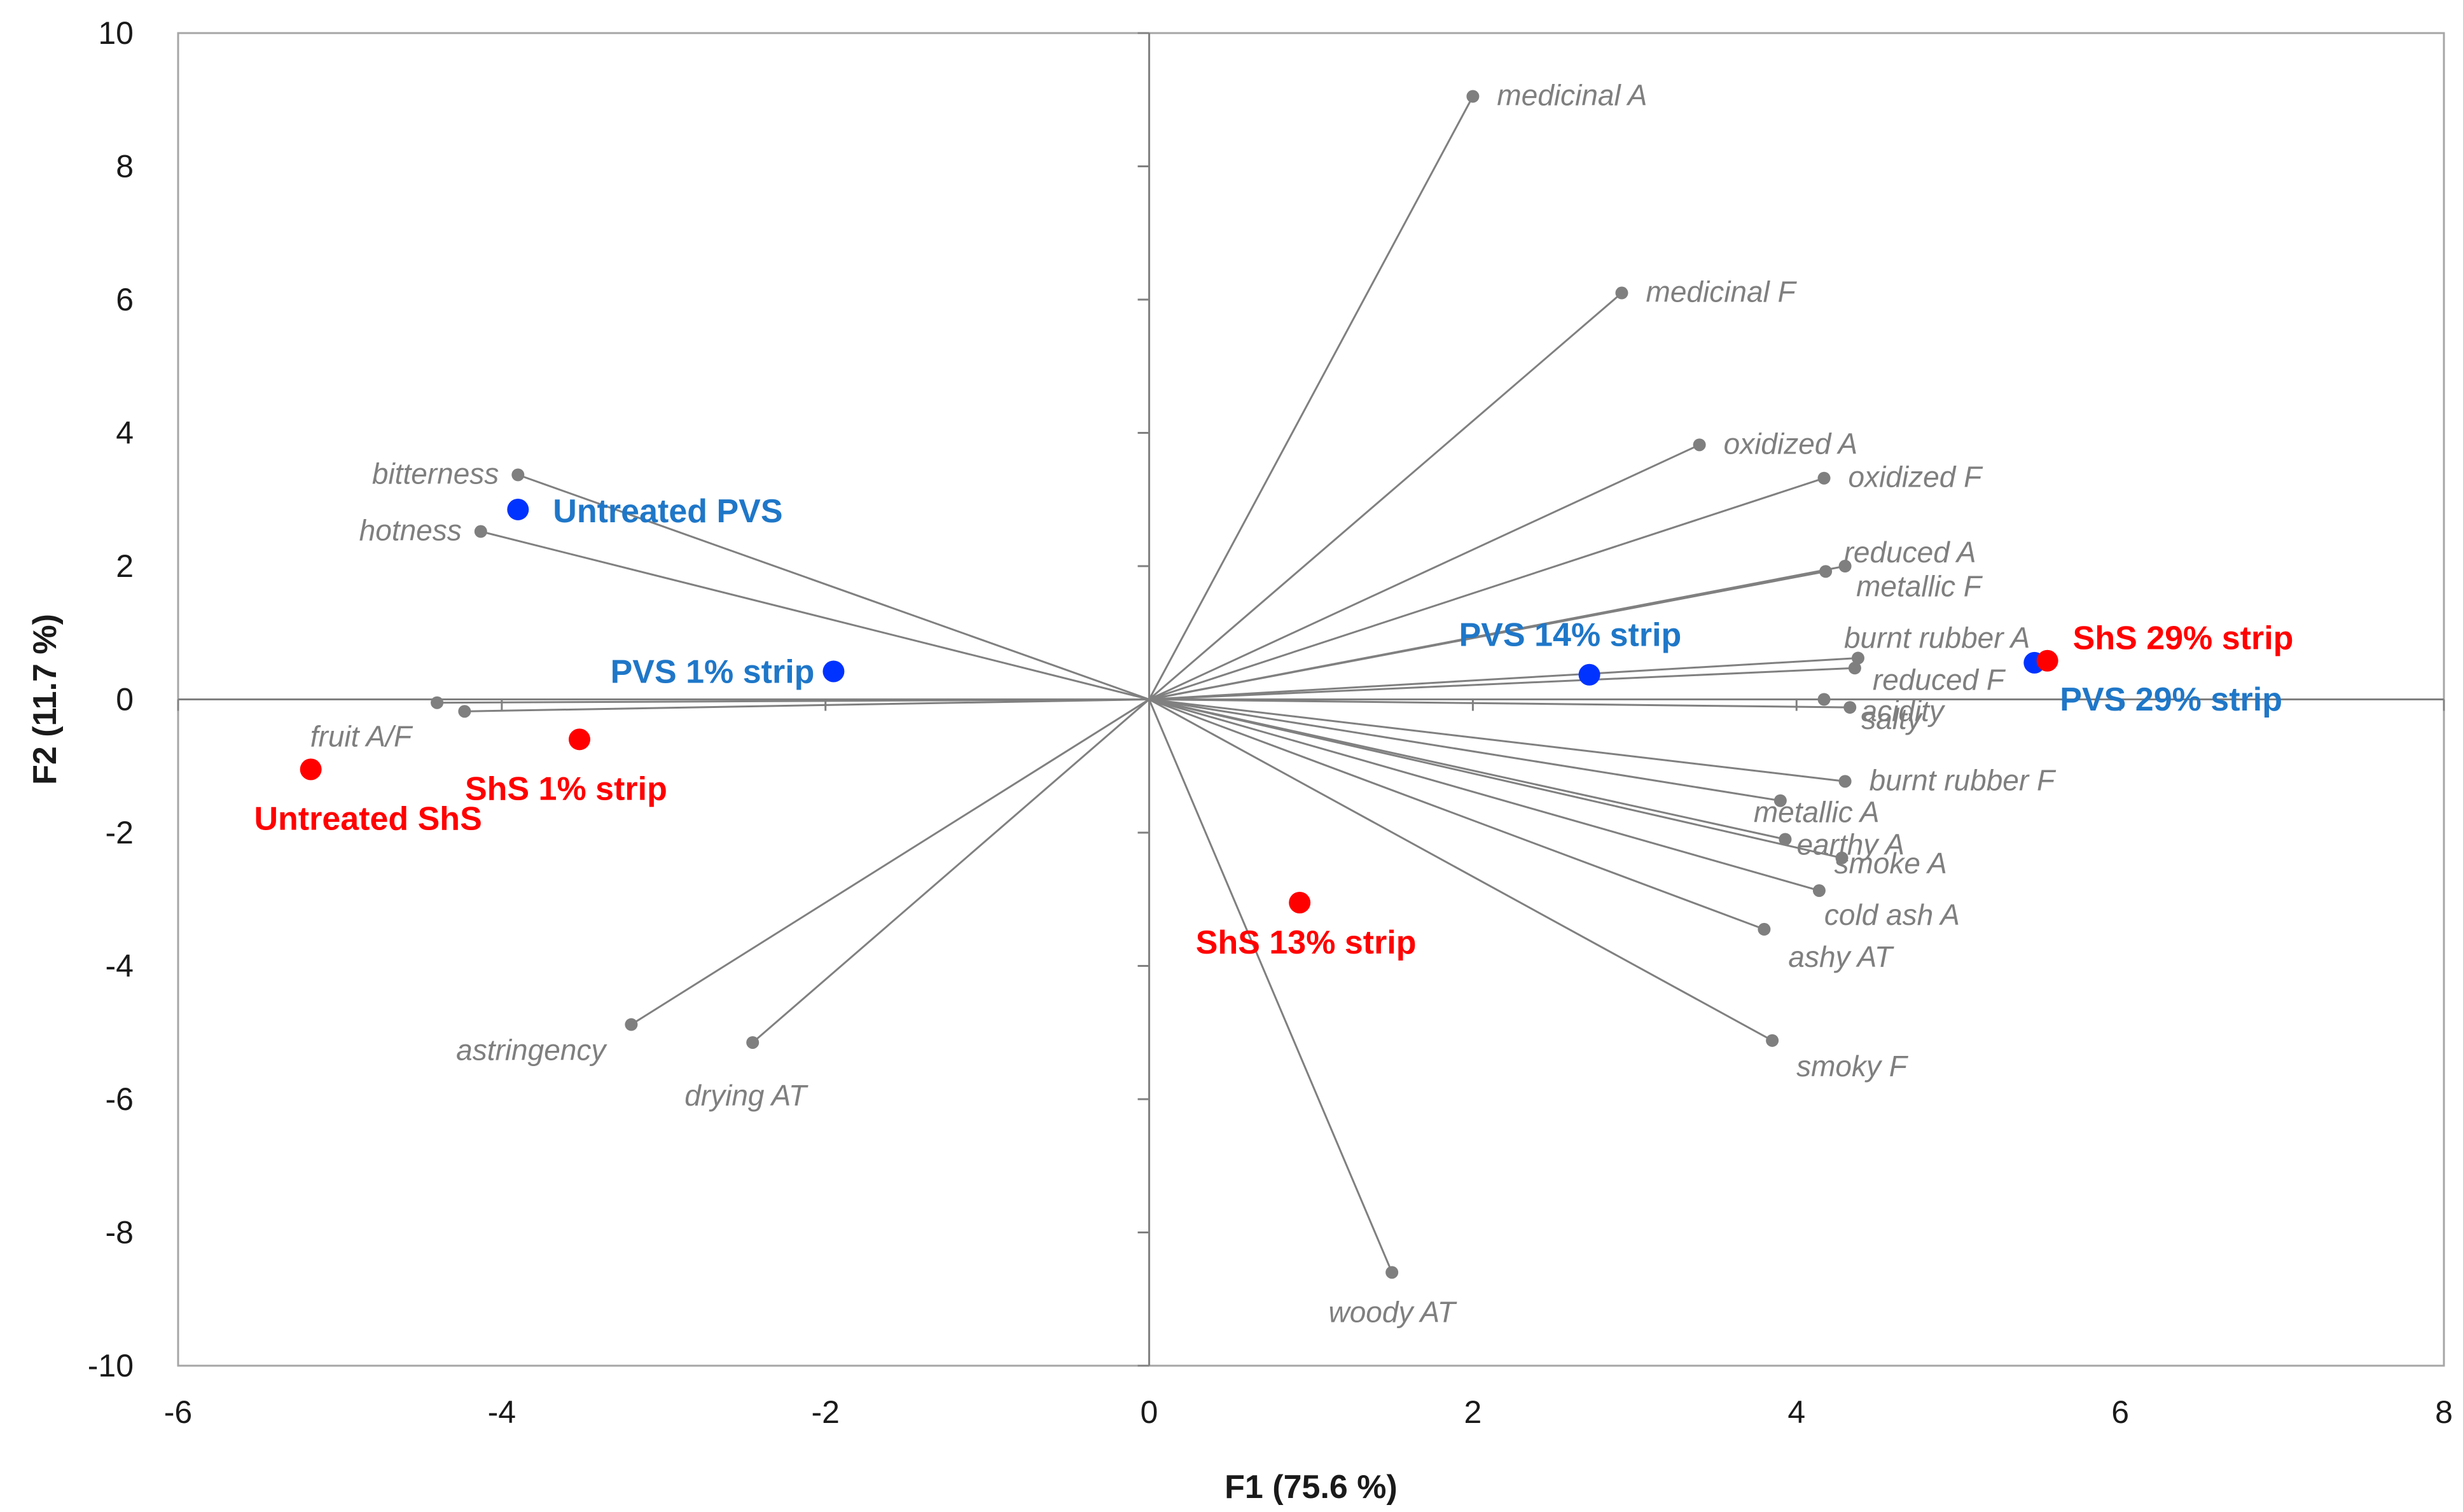 This screenshot has height=1512, width=2463. What do you see at coordinates (1817, 812) in the screenshot?
I see `variable-label: metallic A` at bounding box center [1817, 812].